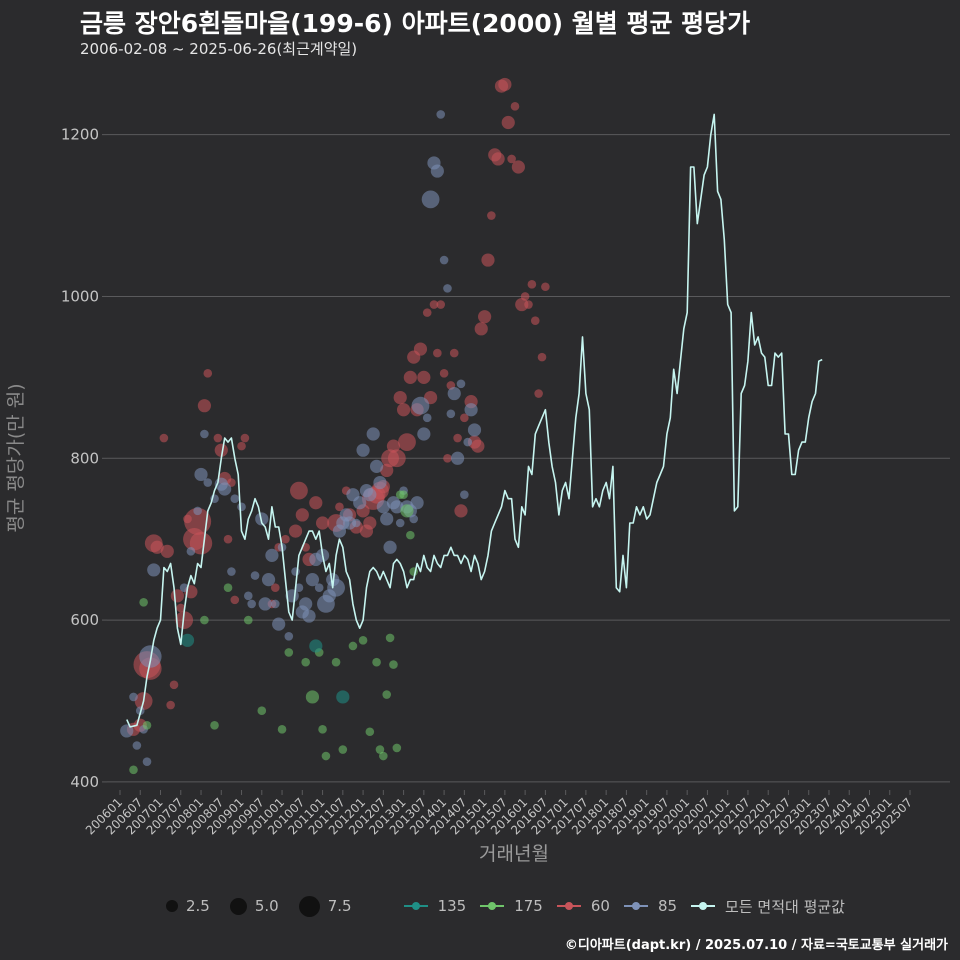 This screenshot has width=960, height=960. What do you see at coordinates (514, 854) in the screenshot?
I see `x-axis-label: 거래년월` at bounding box center [514, 854].